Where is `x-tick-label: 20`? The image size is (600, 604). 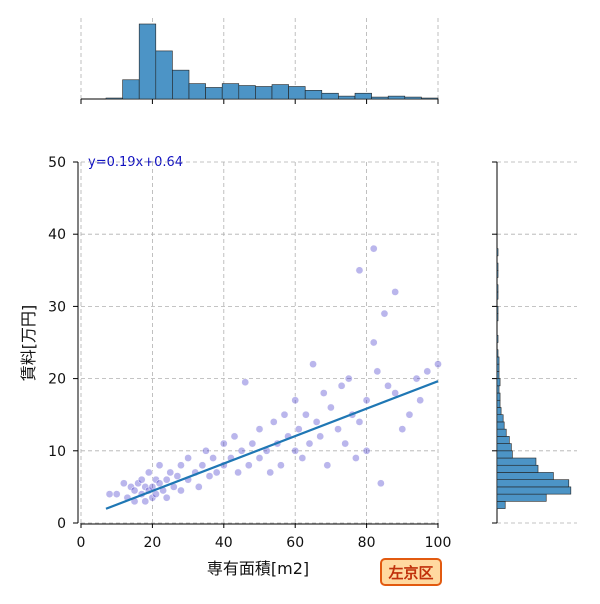 x-tick-label: 20 is located at coordinates (152, 543).